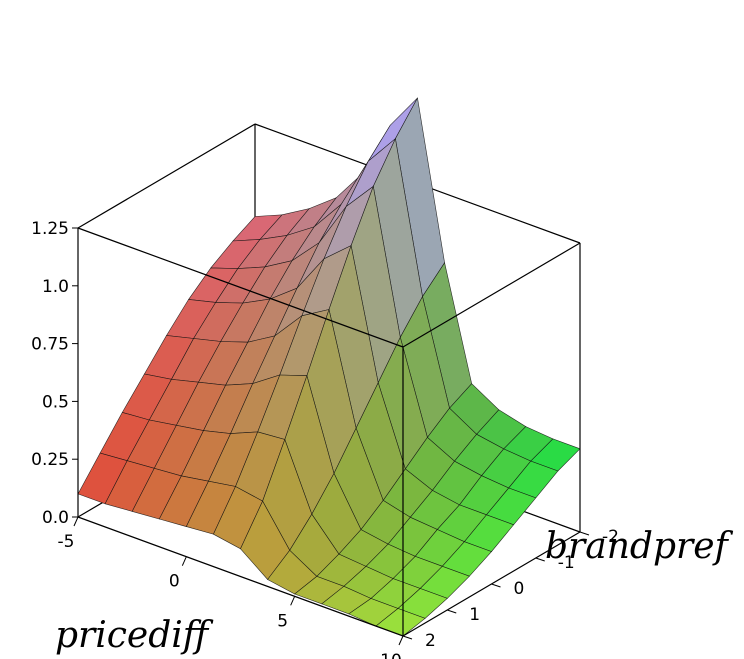  I want to click on z-tick-label: 1.25, so click(50, 229).